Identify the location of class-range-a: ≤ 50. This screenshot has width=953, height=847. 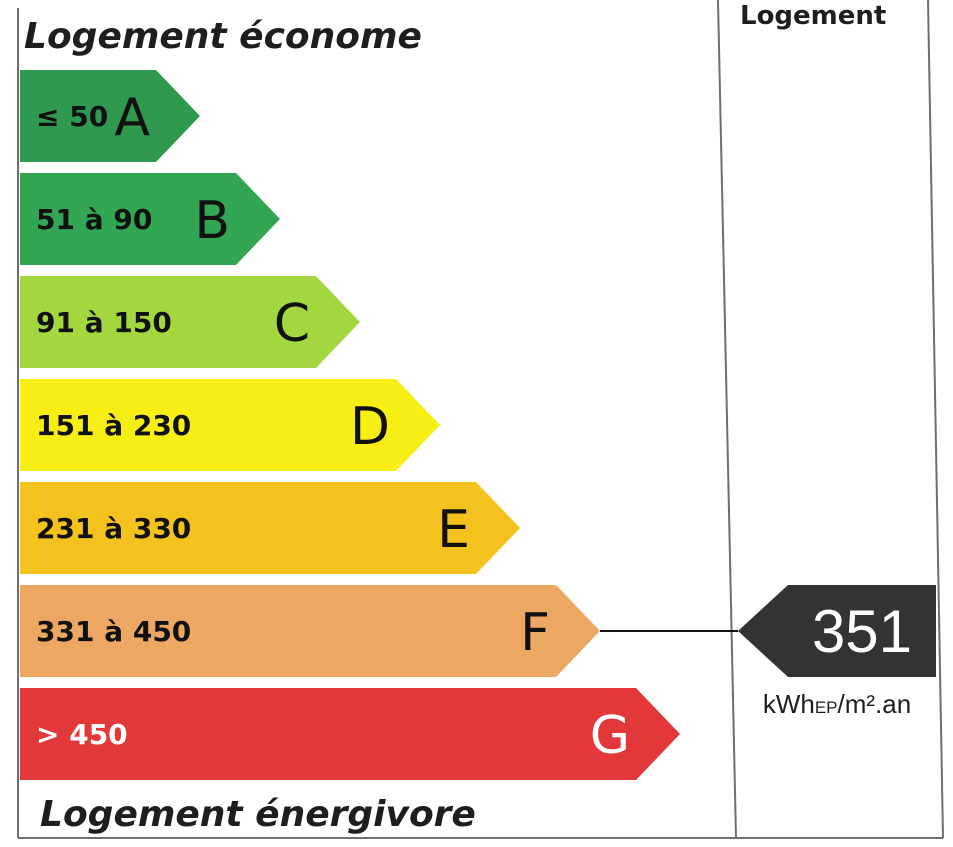
(72, 116).